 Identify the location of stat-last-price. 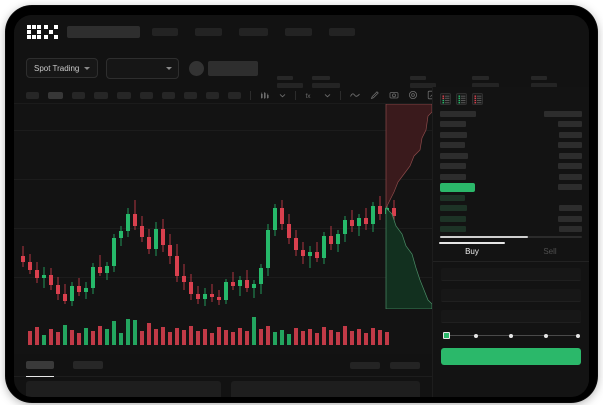
(290, 82).